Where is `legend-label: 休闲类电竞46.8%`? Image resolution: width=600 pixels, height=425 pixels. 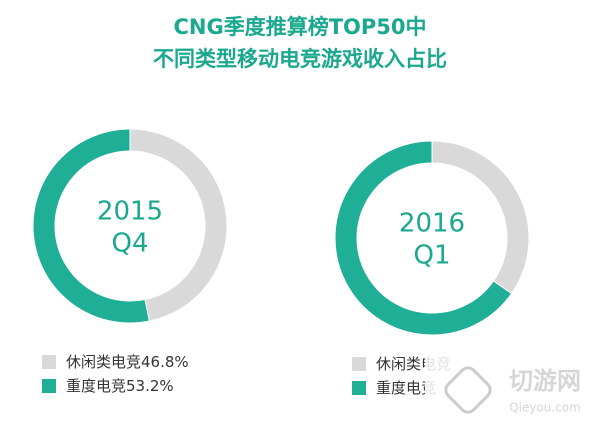 legend-label: 休闲类电竞46.8% is located at coordinates (127, 362).